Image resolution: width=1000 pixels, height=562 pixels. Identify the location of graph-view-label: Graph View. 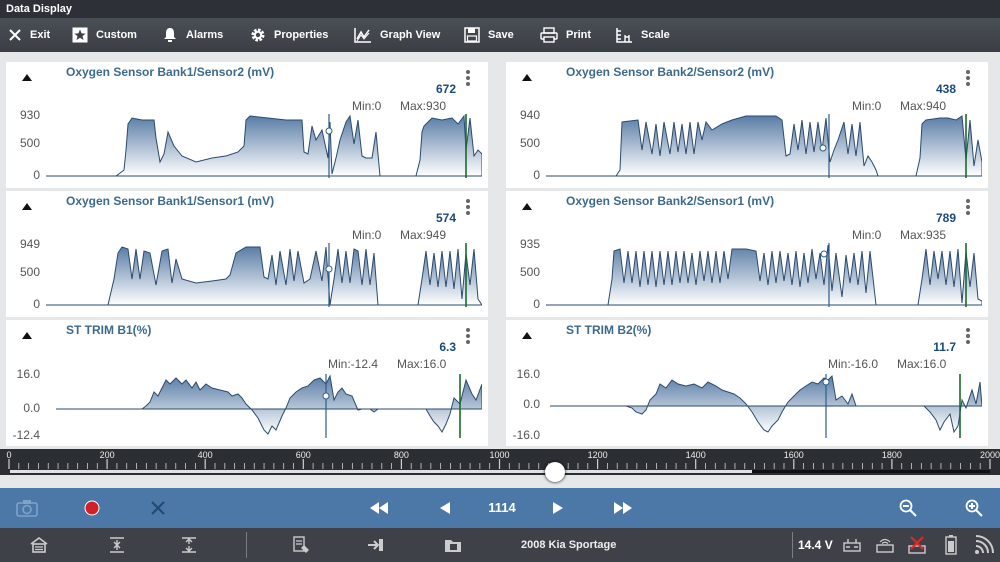
(410, 35).